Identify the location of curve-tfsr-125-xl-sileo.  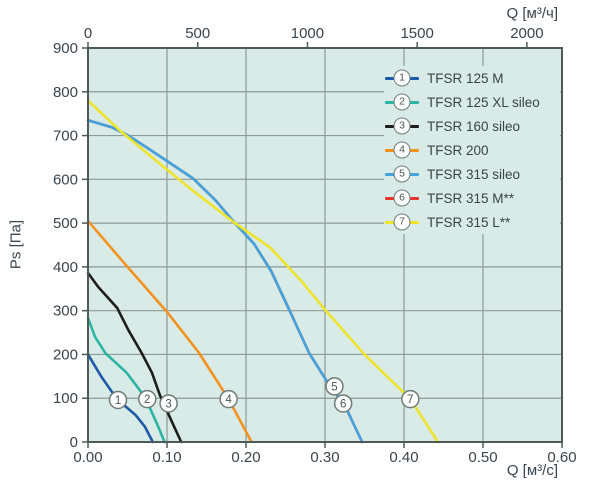
(126, 380).